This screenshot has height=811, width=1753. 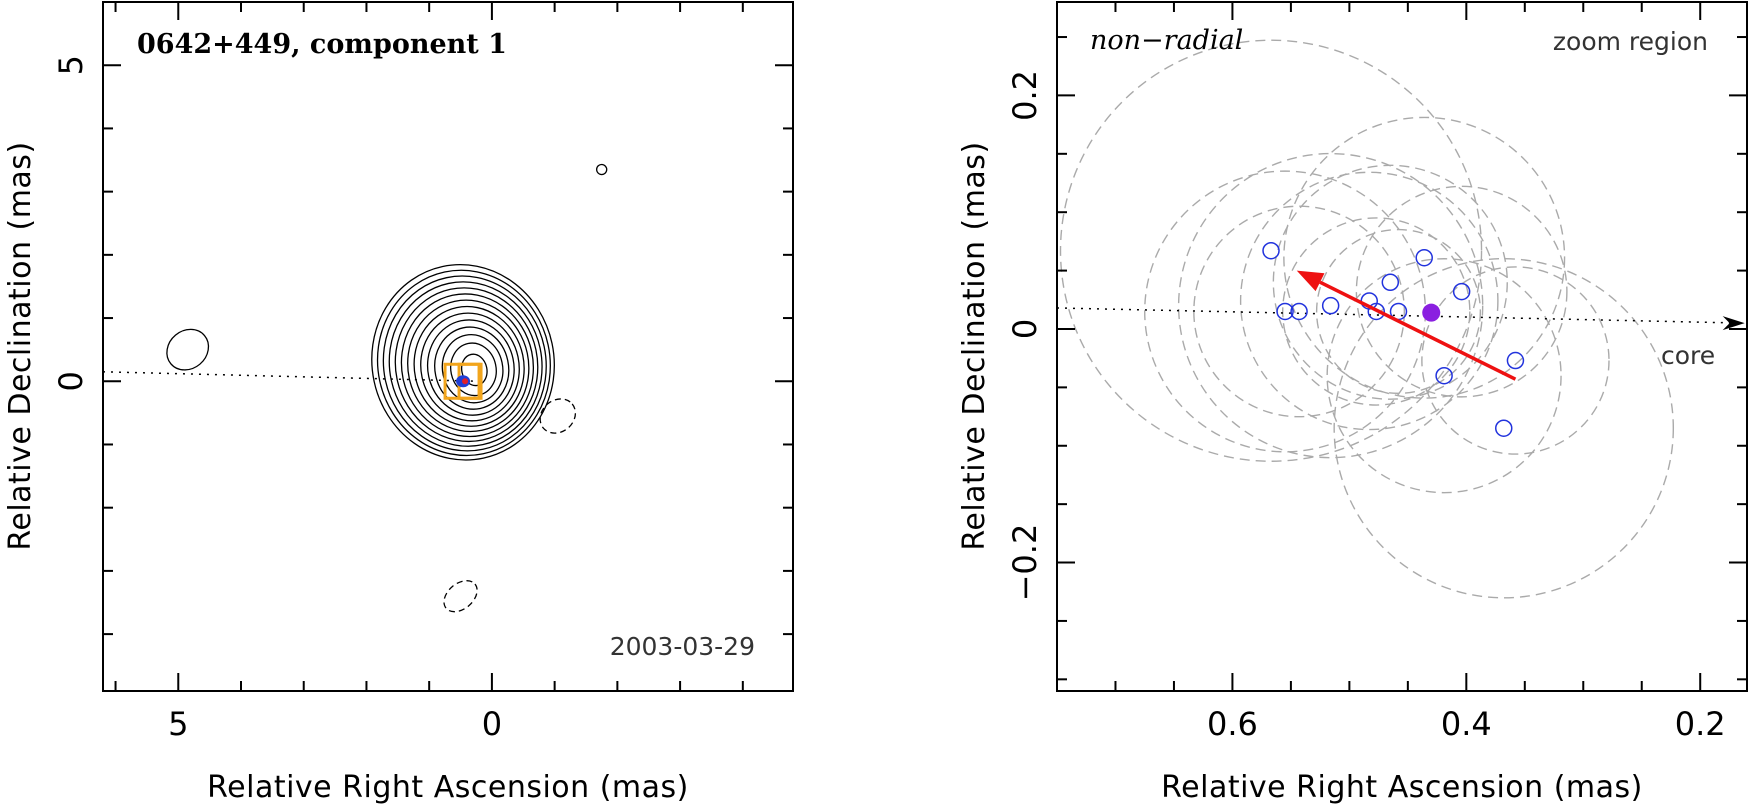 What do you see at coordinates (465, 381) in the screenshot?
I see `component-marker` at bounding box center [465, 381].